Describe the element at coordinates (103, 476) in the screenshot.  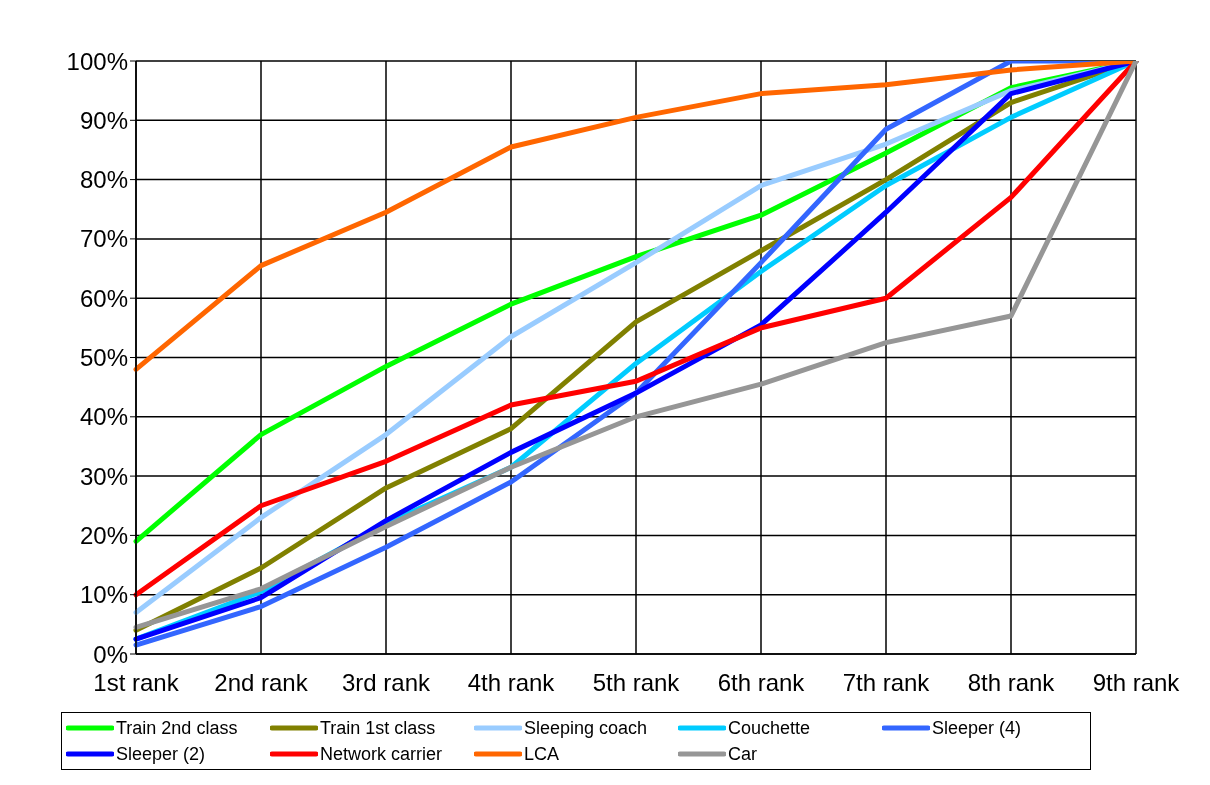
I see `y-tick-label: 30%` at that location.